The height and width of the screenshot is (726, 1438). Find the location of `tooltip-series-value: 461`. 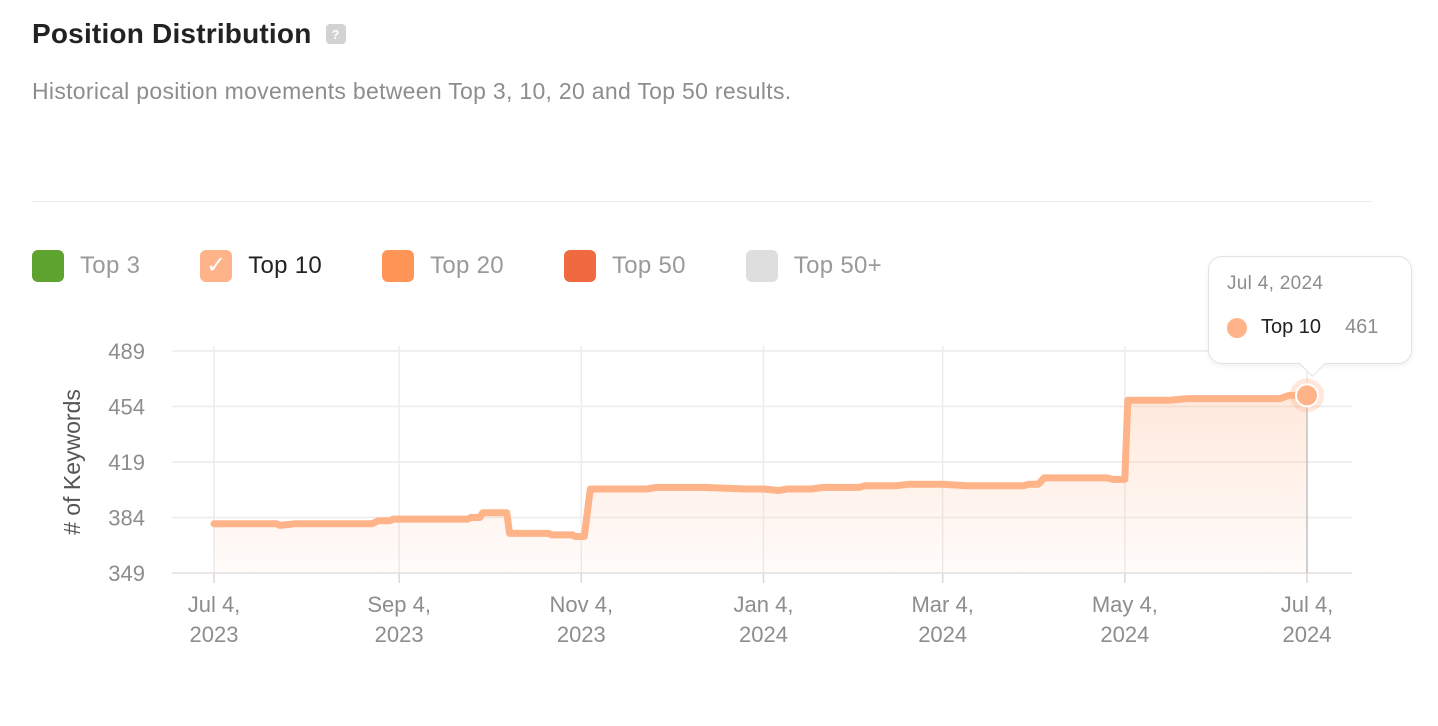

tooltip-series-value: 461 is located at coordinates (1362, 327).